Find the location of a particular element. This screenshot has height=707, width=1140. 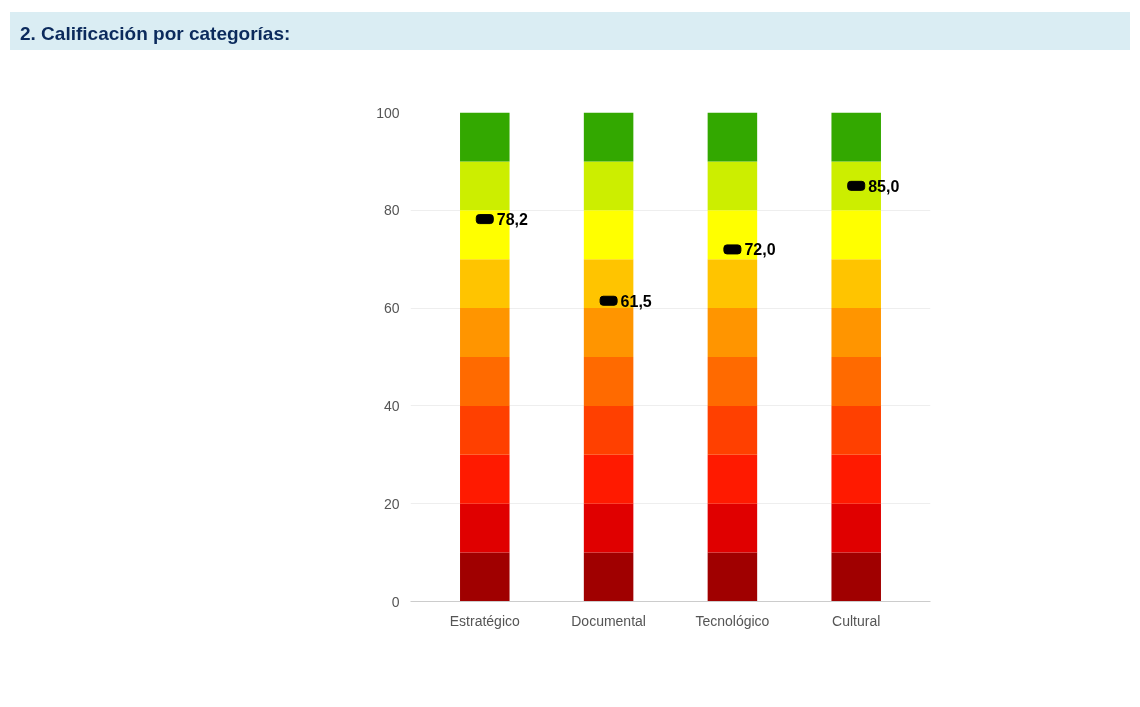

y-tick-label: 100 is located at coordinates (388, 112).